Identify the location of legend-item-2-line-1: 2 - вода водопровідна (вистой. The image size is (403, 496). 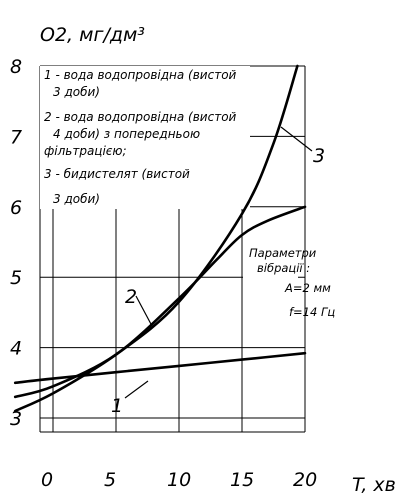
(140, 117).